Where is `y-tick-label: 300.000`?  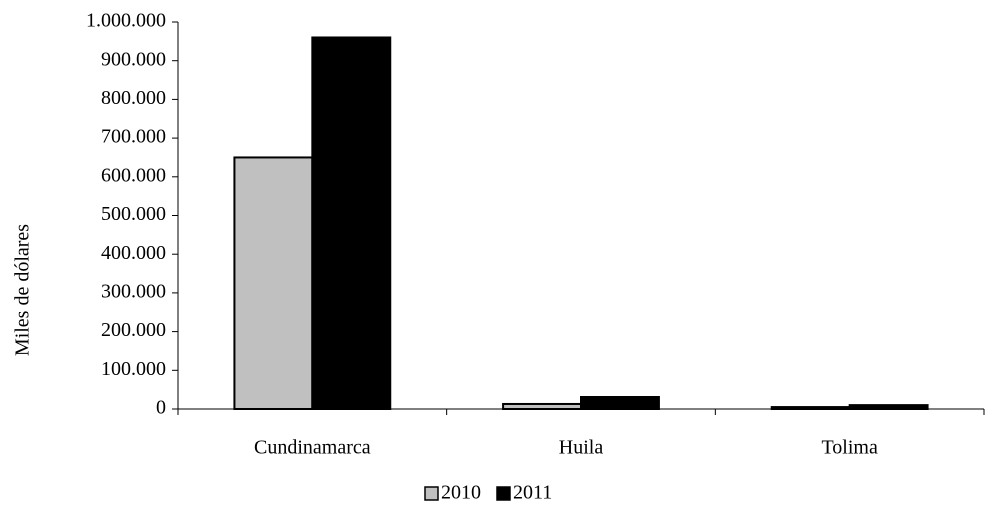
y-tick-label: 300.000 is located at coordinates (133, 291).